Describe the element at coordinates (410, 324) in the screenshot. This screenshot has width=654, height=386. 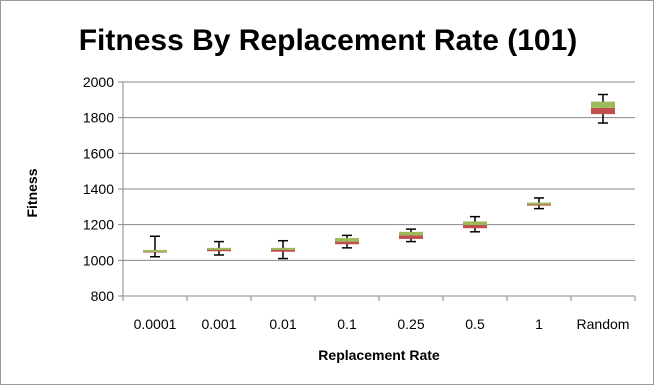
I see `x-tick-label: 0.25` at that location.